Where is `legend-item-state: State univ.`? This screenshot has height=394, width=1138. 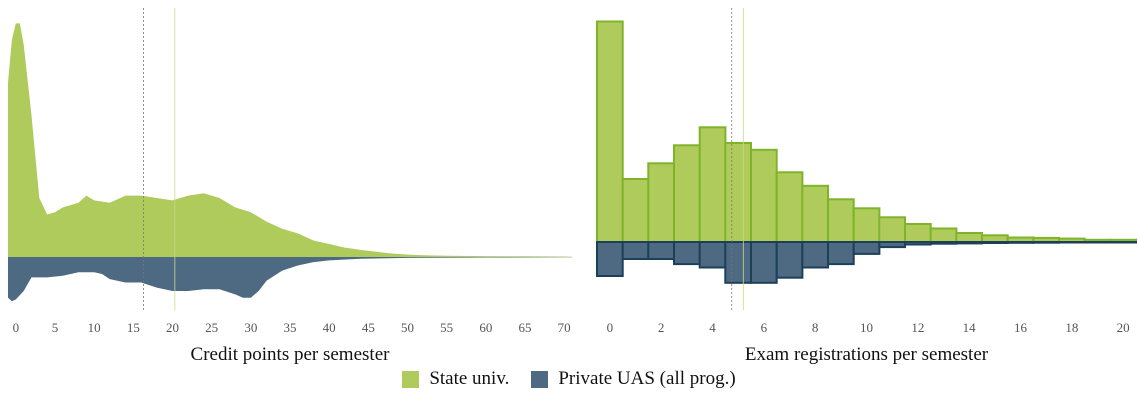 legend-item-state: State univ. is located at coordinates (455, 379).